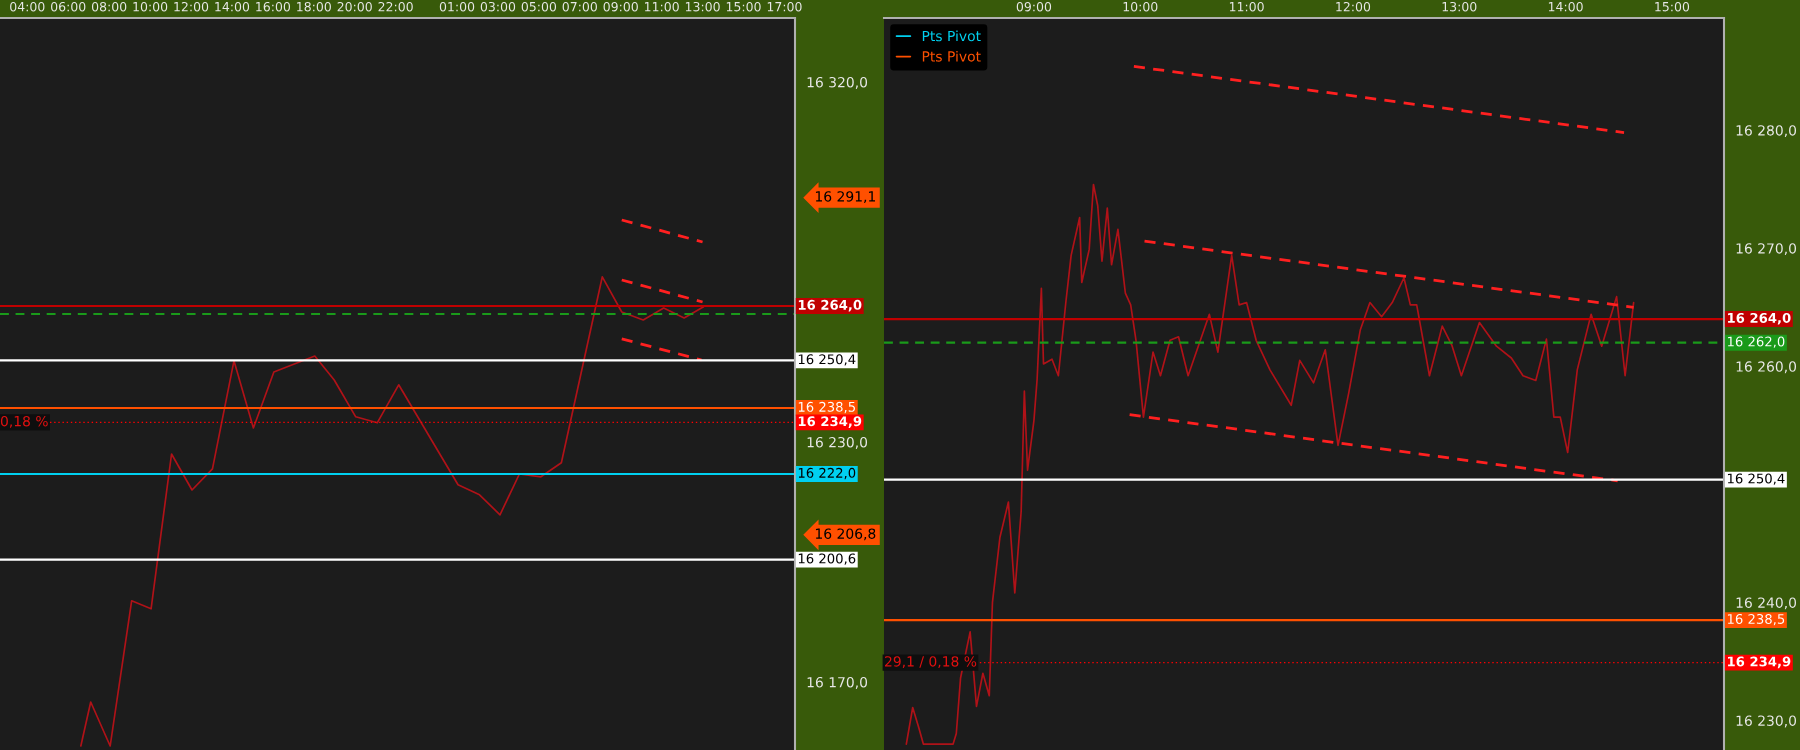 This screenshot has width=1800, height=750. I want to click on x-tick-label: 04:00, so click(27, 6).